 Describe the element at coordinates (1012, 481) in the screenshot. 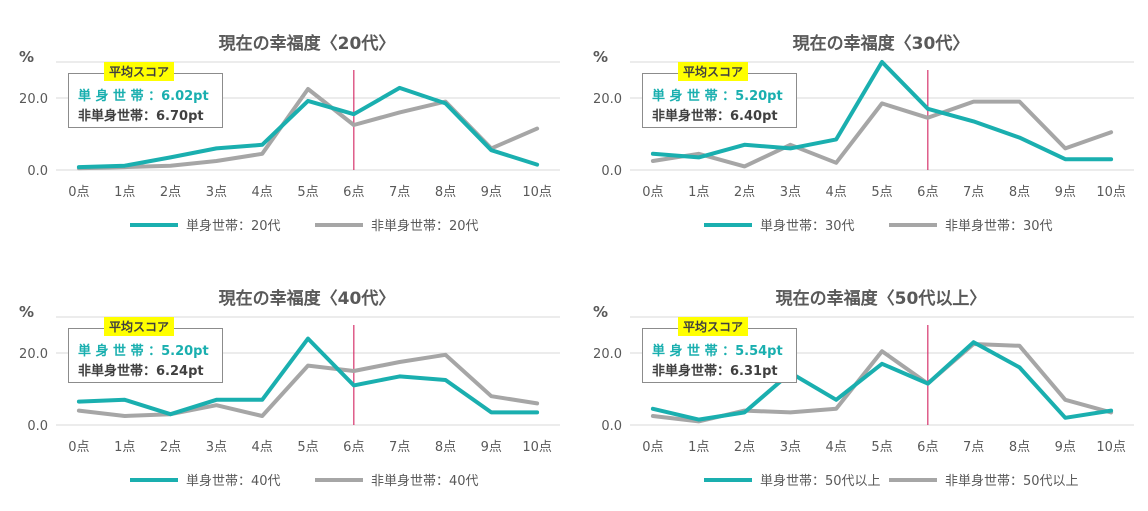

I see `legend-label-nonsingle: 非単身世帯：50代以上` at that location.